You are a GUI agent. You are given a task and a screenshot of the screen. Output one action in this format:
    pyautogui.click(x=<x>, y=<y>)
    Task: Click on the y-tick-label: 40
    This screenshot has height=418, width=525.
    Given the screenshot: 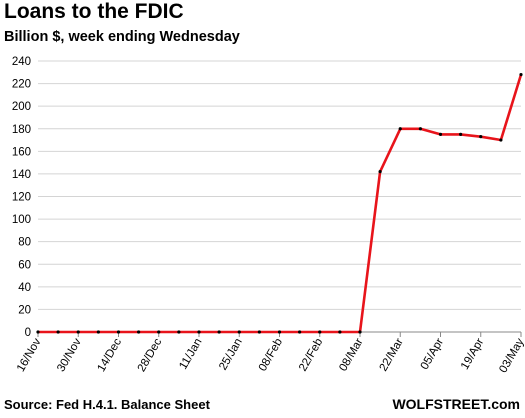 What is the action you would take?
    pyautogui.click(x=24, y=288)
    